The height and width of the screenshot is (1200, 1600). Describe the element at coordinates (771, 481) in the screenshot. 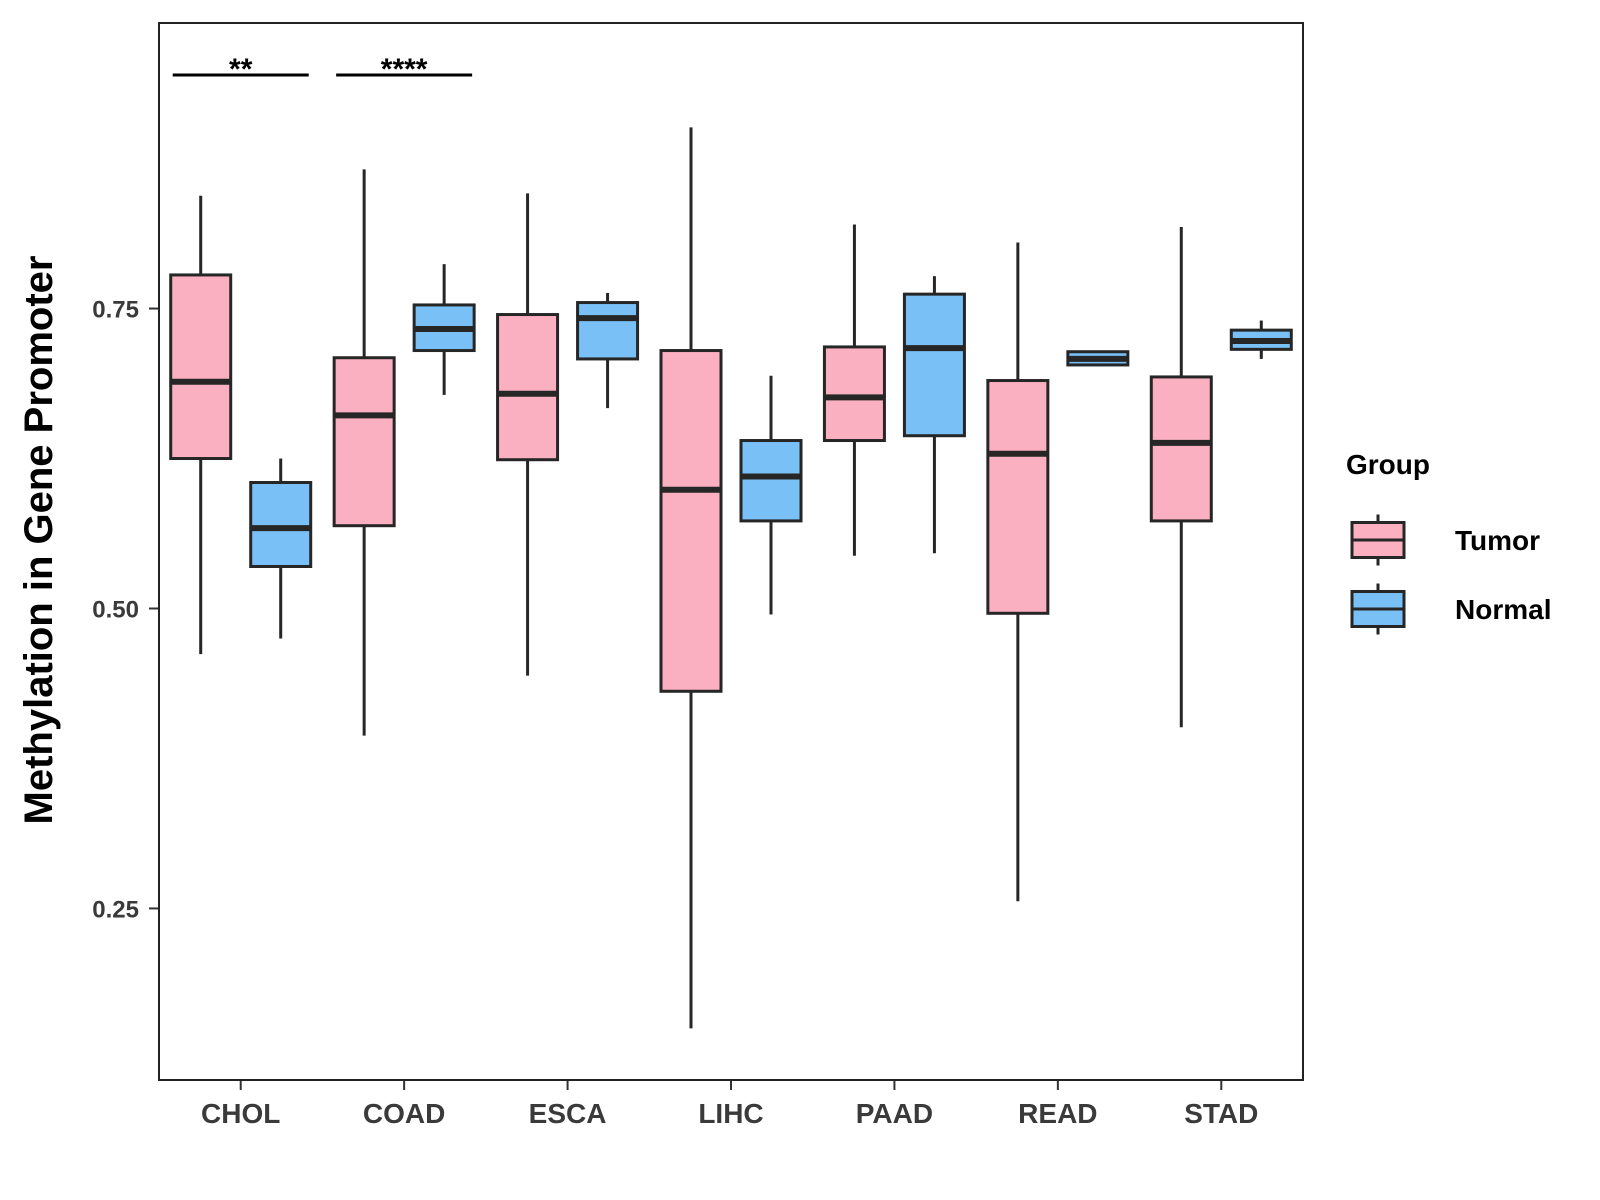

I see `box-normal-lihc` at that location.